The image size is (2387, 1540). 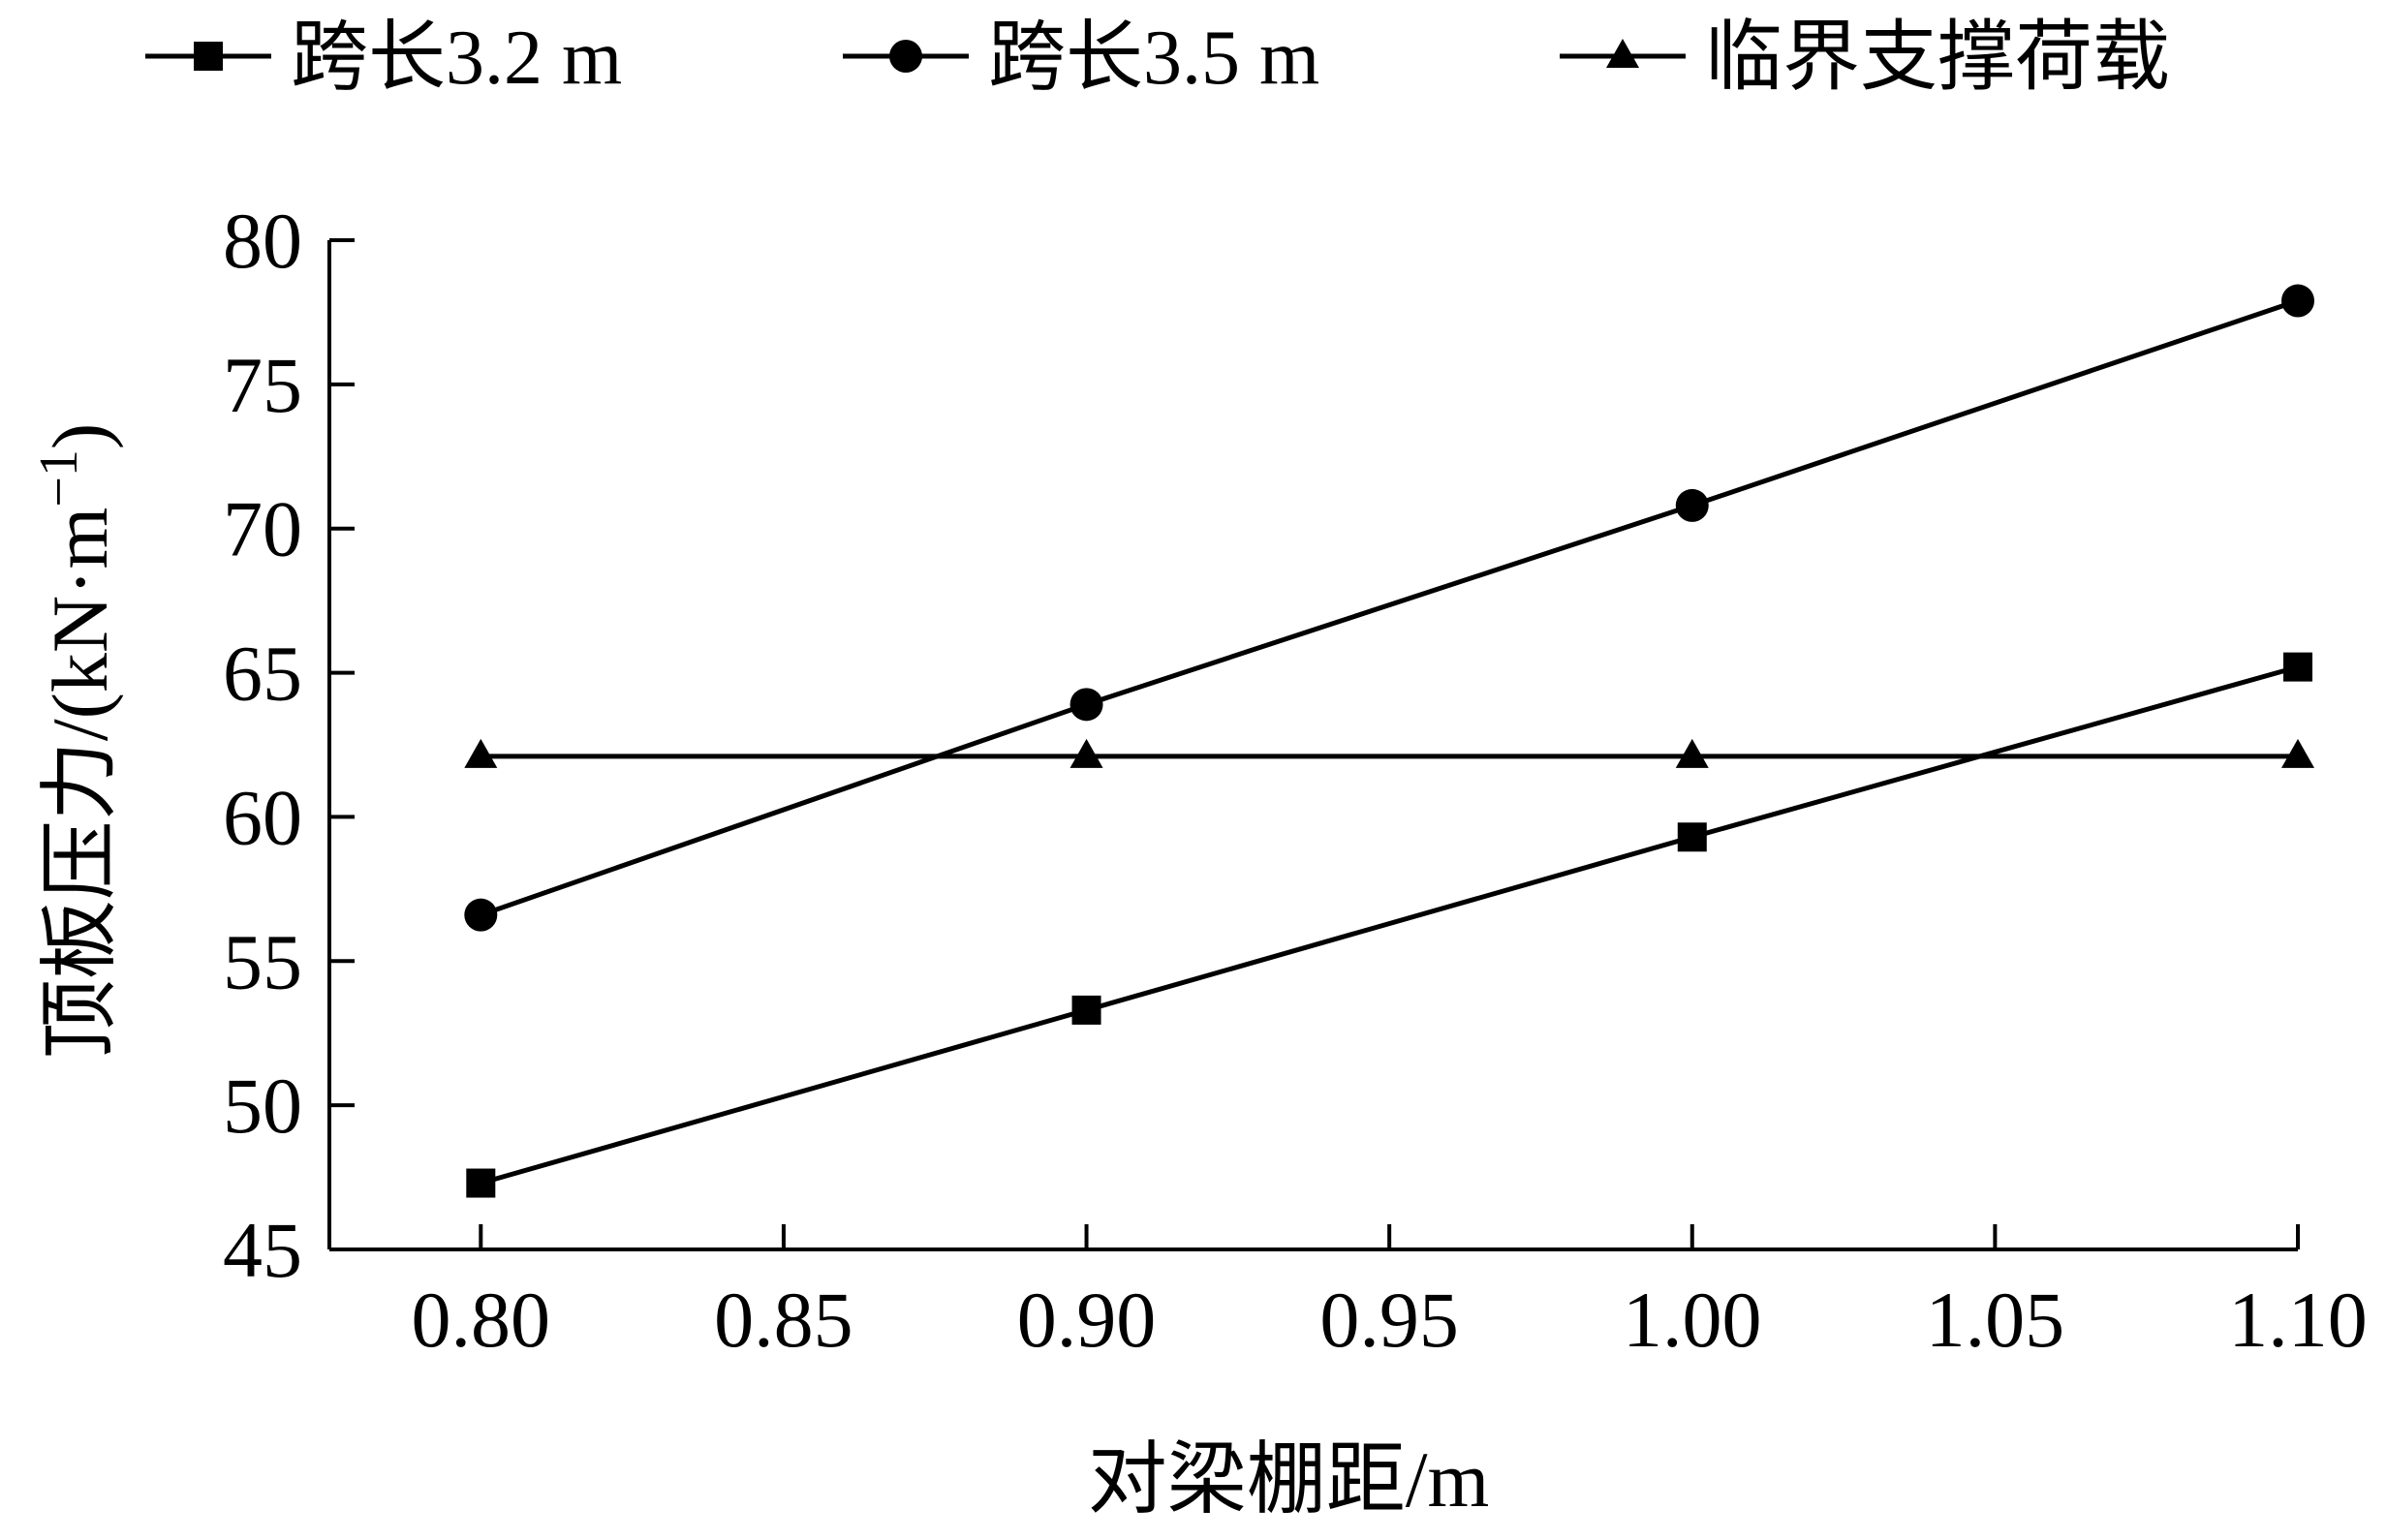 I want to click on x-axis-title: 对梁棚距/m, so click(x=1289, y=1480).